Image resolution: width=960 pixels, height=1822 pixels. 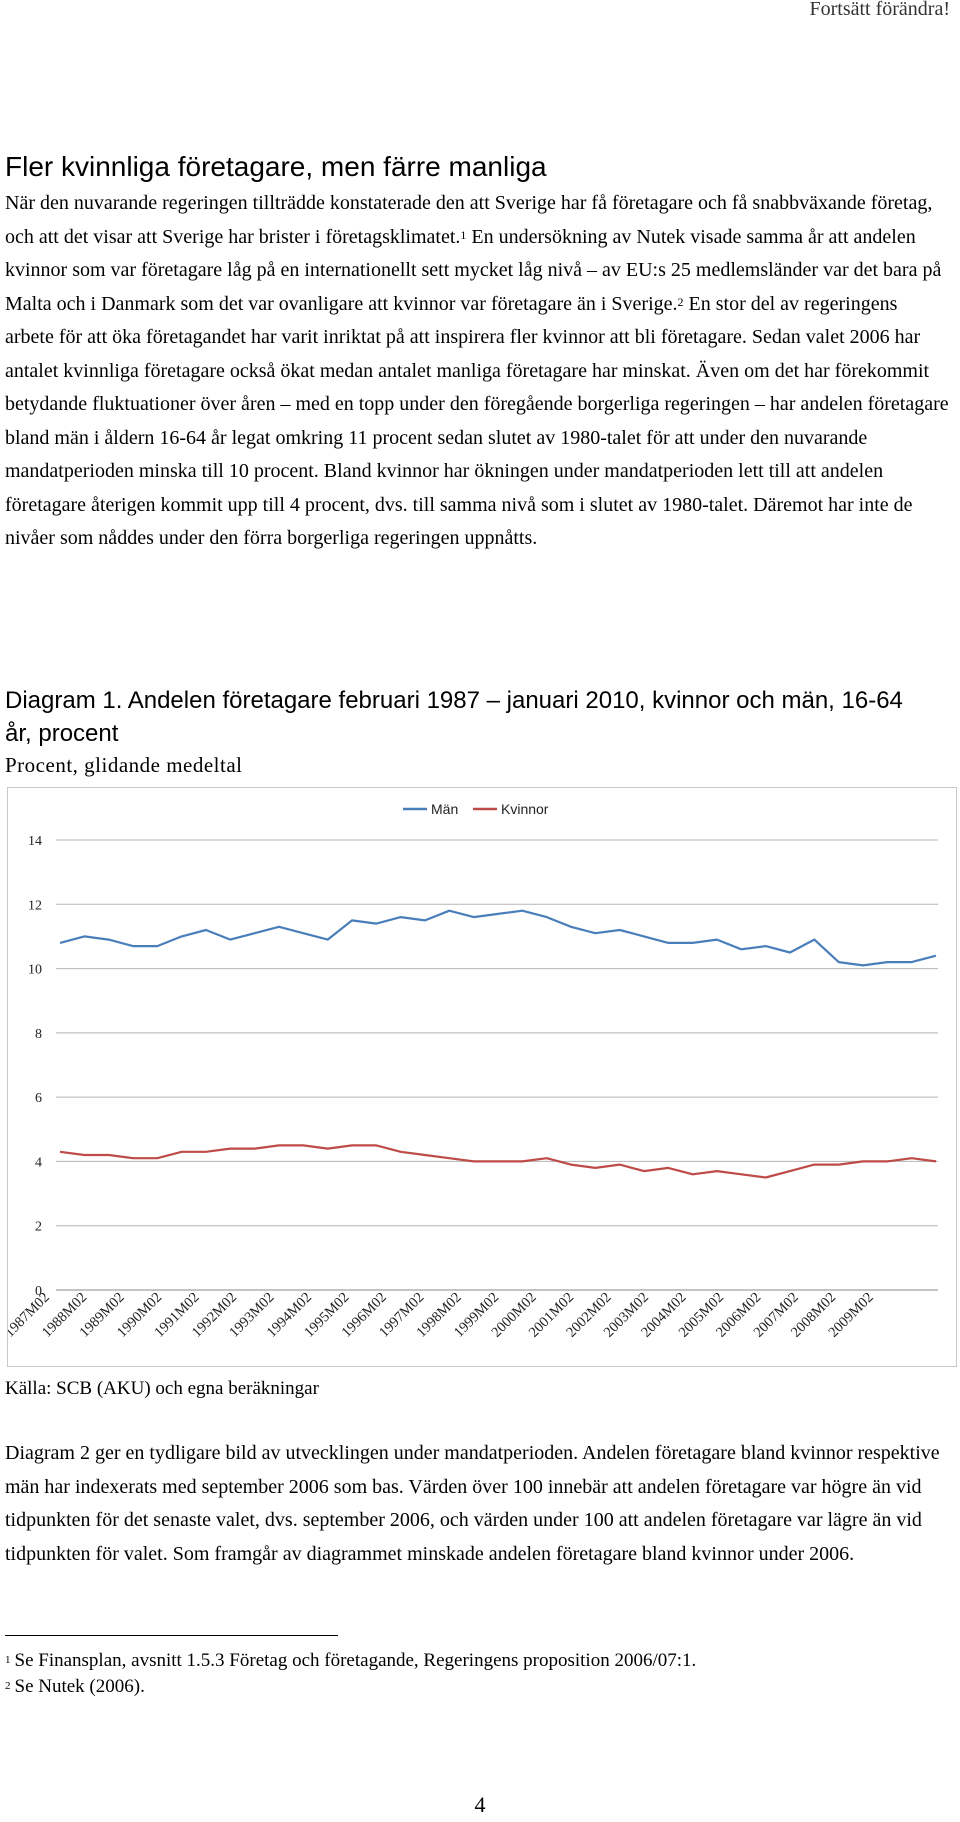 What do you see at coordinates (38, 1291) in the screenshot?
I see `y-tick-label: 0` at bounding box center [38, 1291].